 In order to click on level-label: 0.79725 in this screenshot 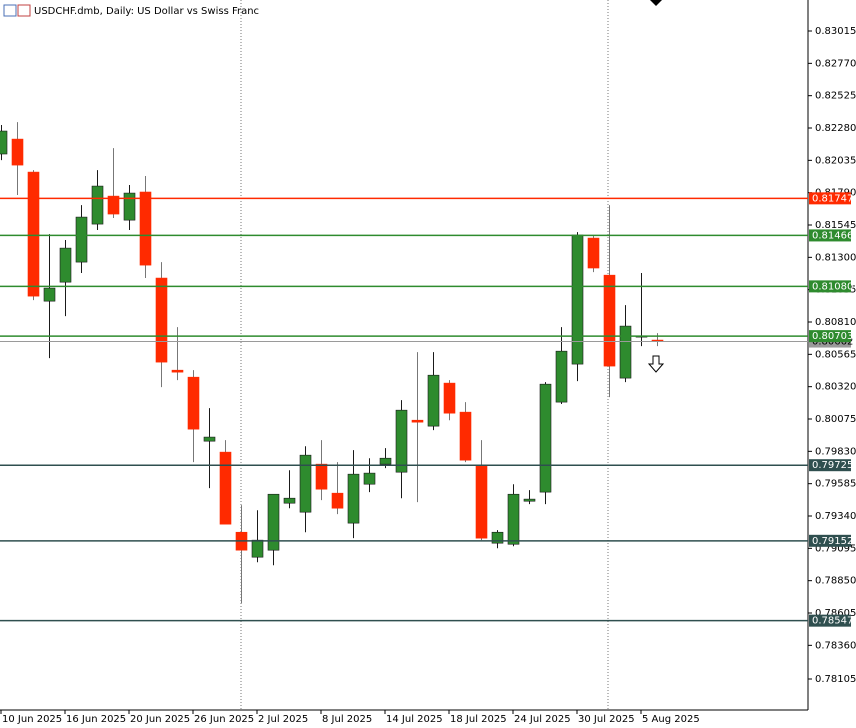, I will do `click(832, 465)`.